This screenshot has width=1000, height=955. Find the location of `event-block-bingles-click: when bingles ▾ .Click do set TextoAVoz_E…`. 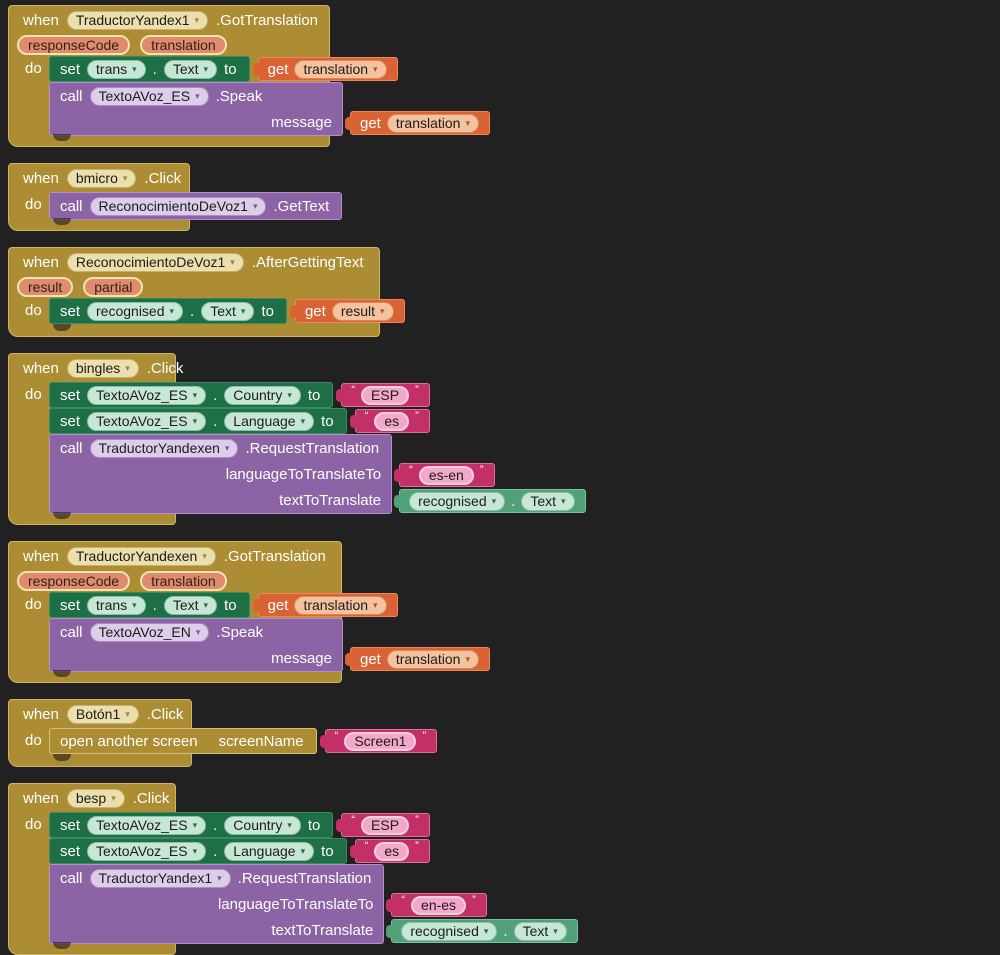

event-block-bingles-click: when bingles ▾ .Click do set TextoAVoz_E… is located at coordinates (297, 439).